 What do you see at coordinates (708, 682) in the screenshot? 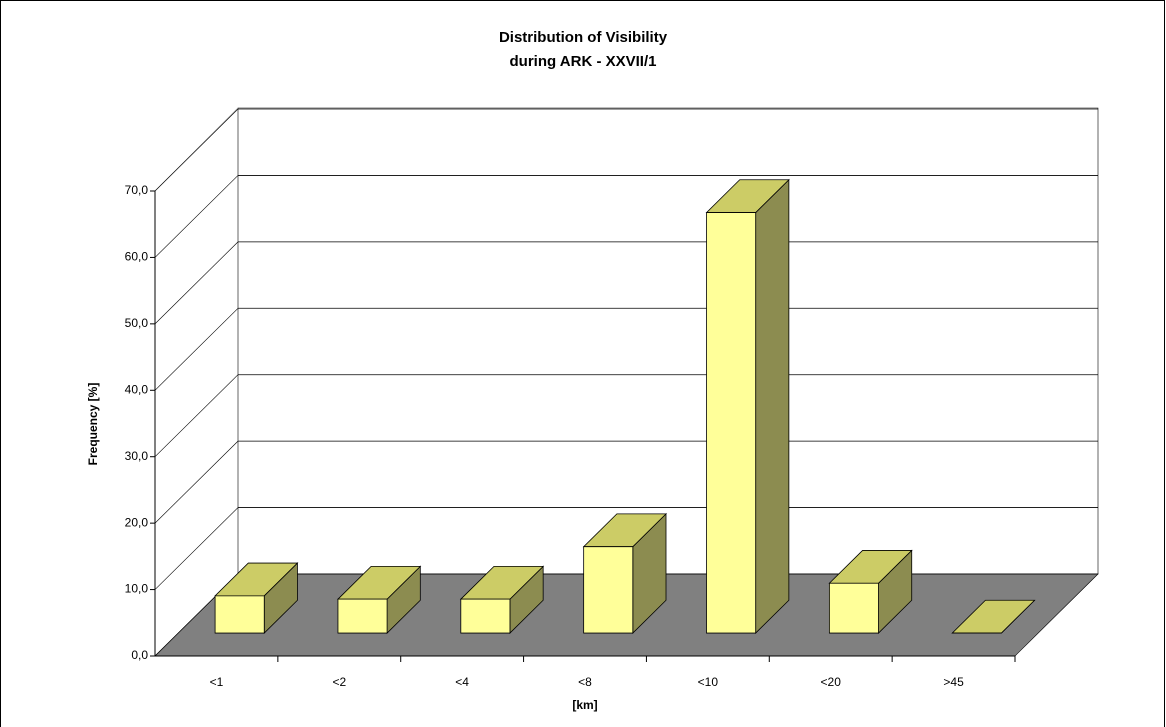
I see `x-tick-label: <10` at bounding box center [708, 682].